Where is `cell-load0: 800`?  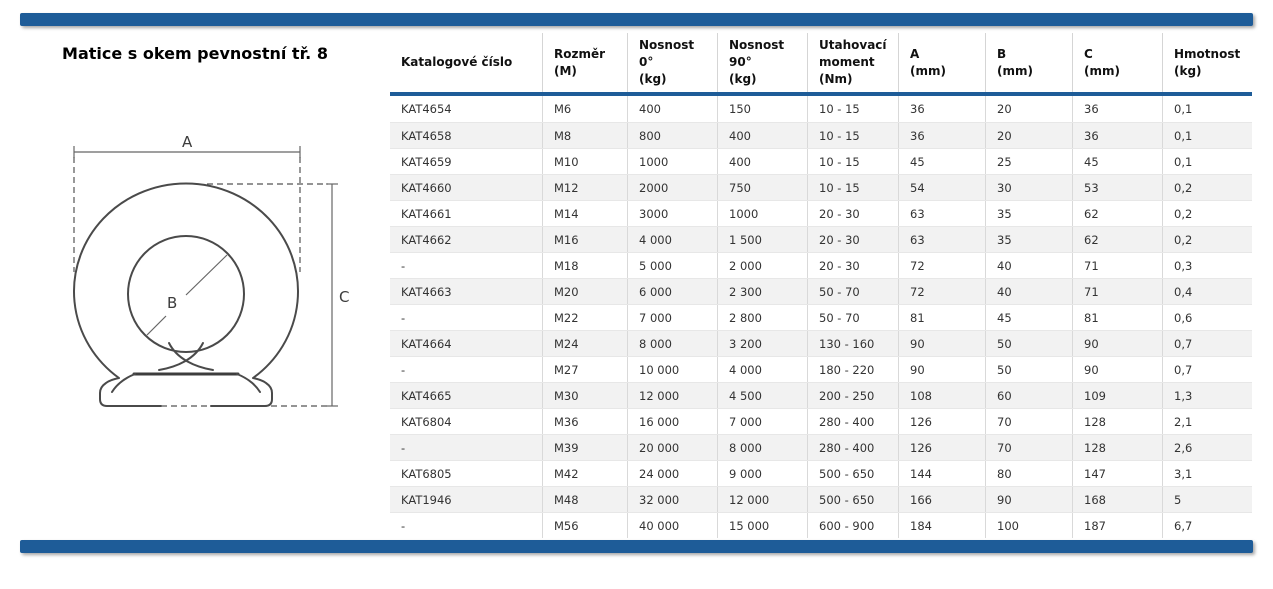 cell-load0: 800 is located at coordinates (672, 135).